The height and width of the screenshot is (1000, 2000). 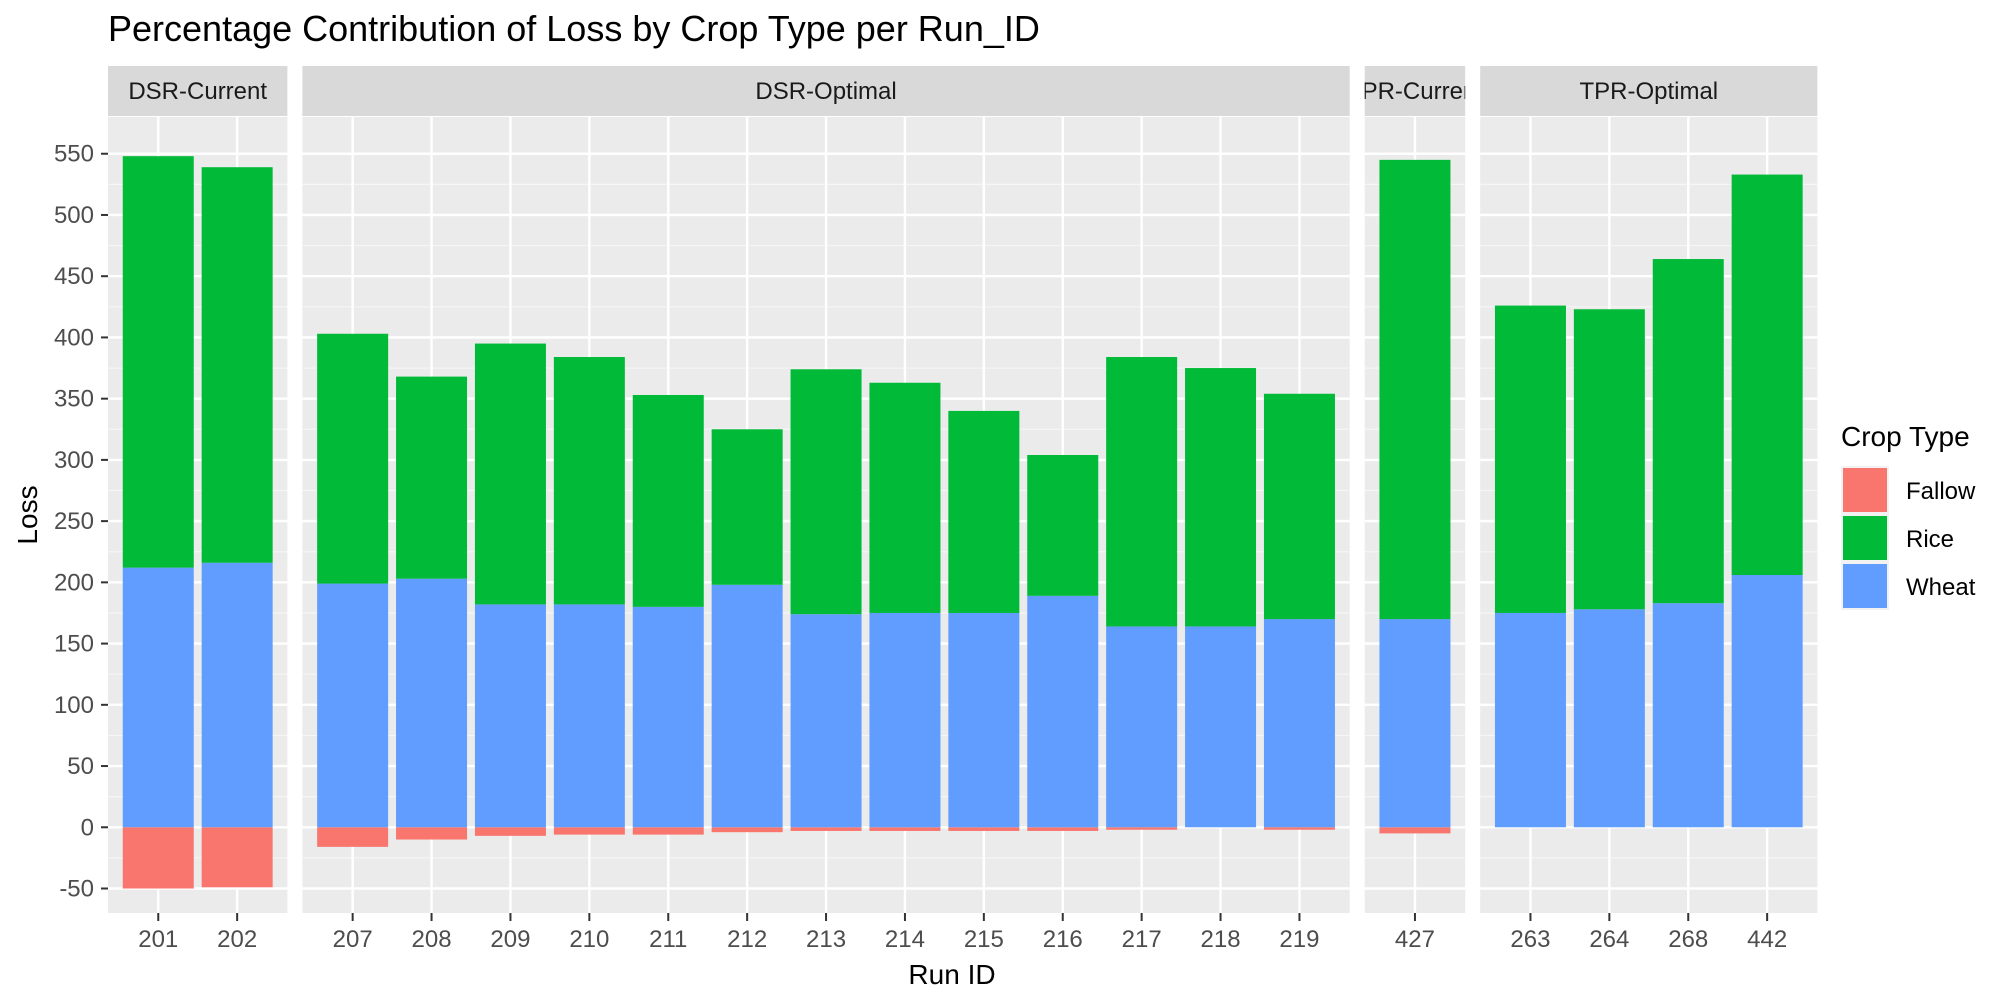 I want to click on y-axis: -50 0 50 100 150 200 250 300 350 400 450 500 550, so click(x=81, y=522).